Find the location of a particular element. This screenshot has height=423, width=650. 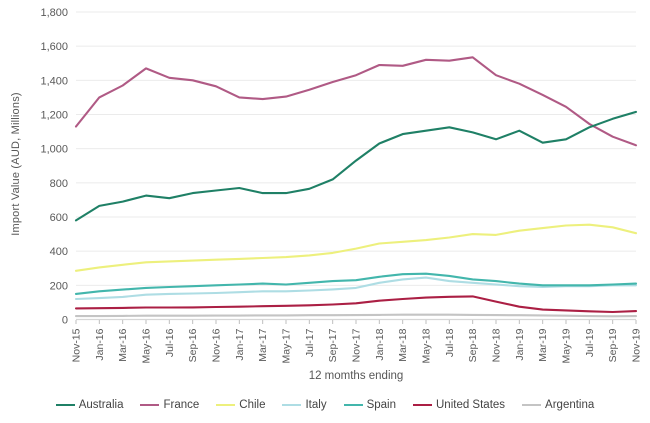

legend-item-united-states: United States is located at coordinates (459, 405).